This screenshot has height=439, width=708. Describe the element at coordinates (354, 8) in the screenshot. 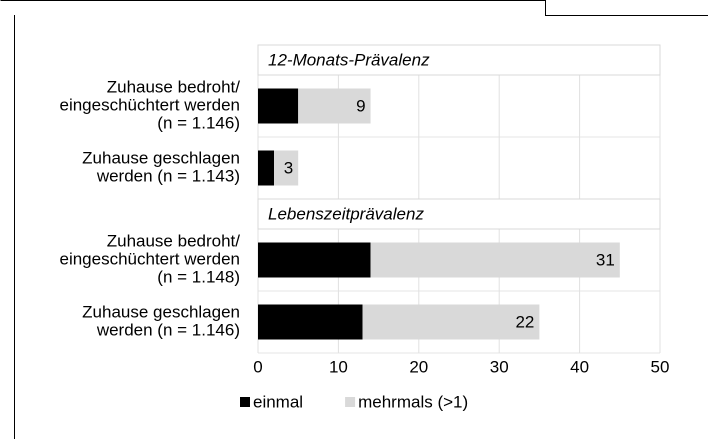

I see `frame-top` at that location.